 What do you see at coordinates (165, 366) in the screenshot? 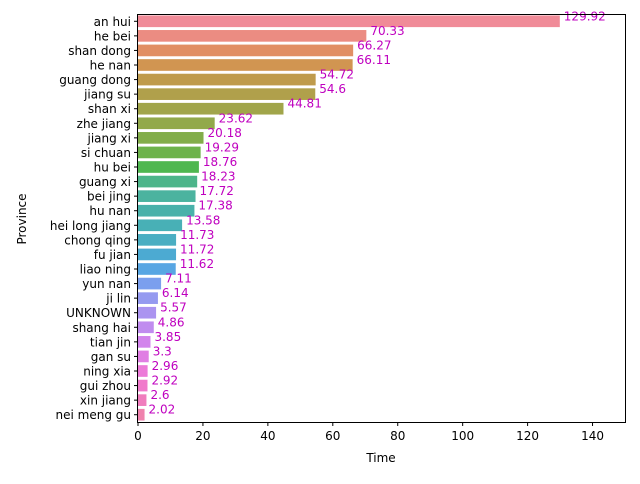
I see `bar-value-label: 2.96` at bounding box center [165, 366].